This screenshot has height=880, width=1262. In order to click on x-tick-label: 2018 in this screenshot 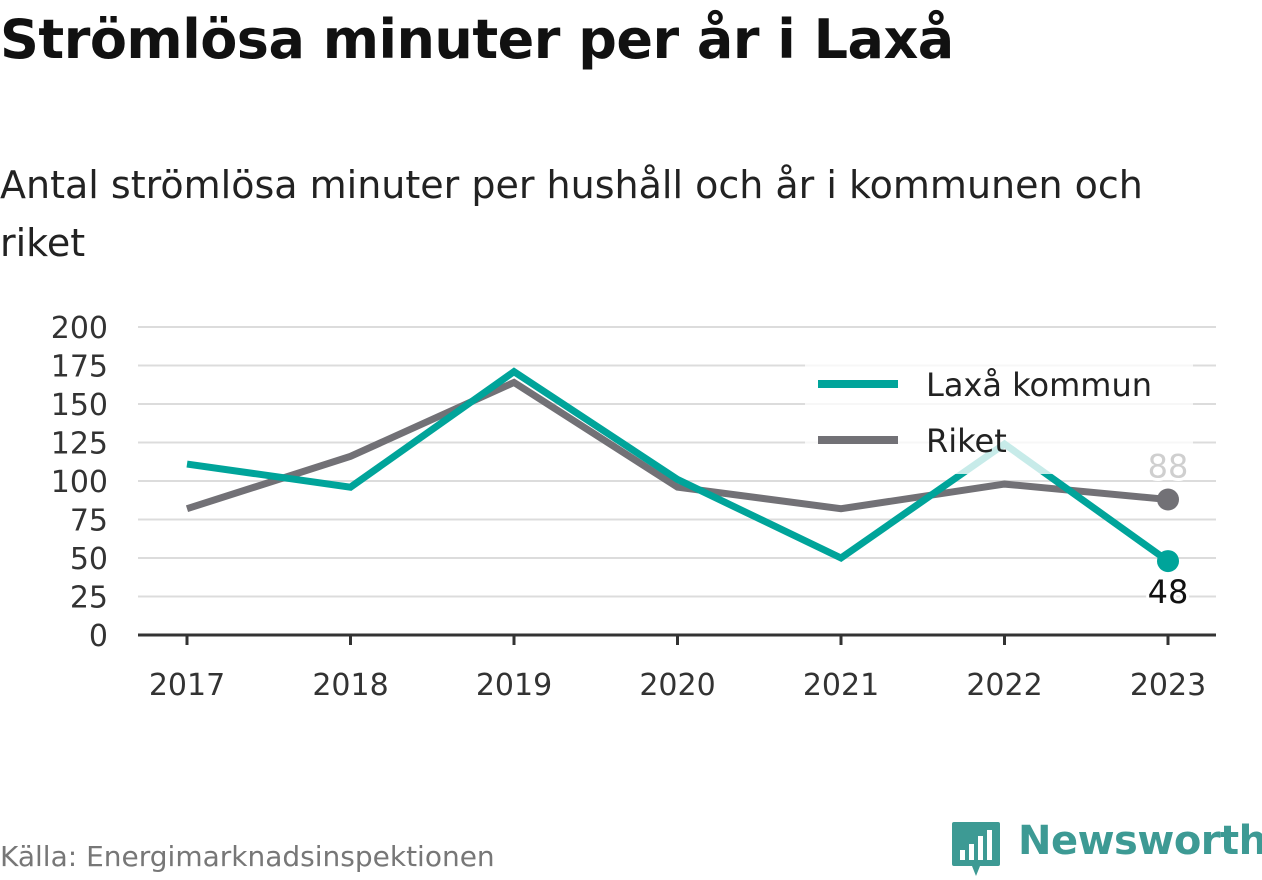, I will do `click(350, 685)`.